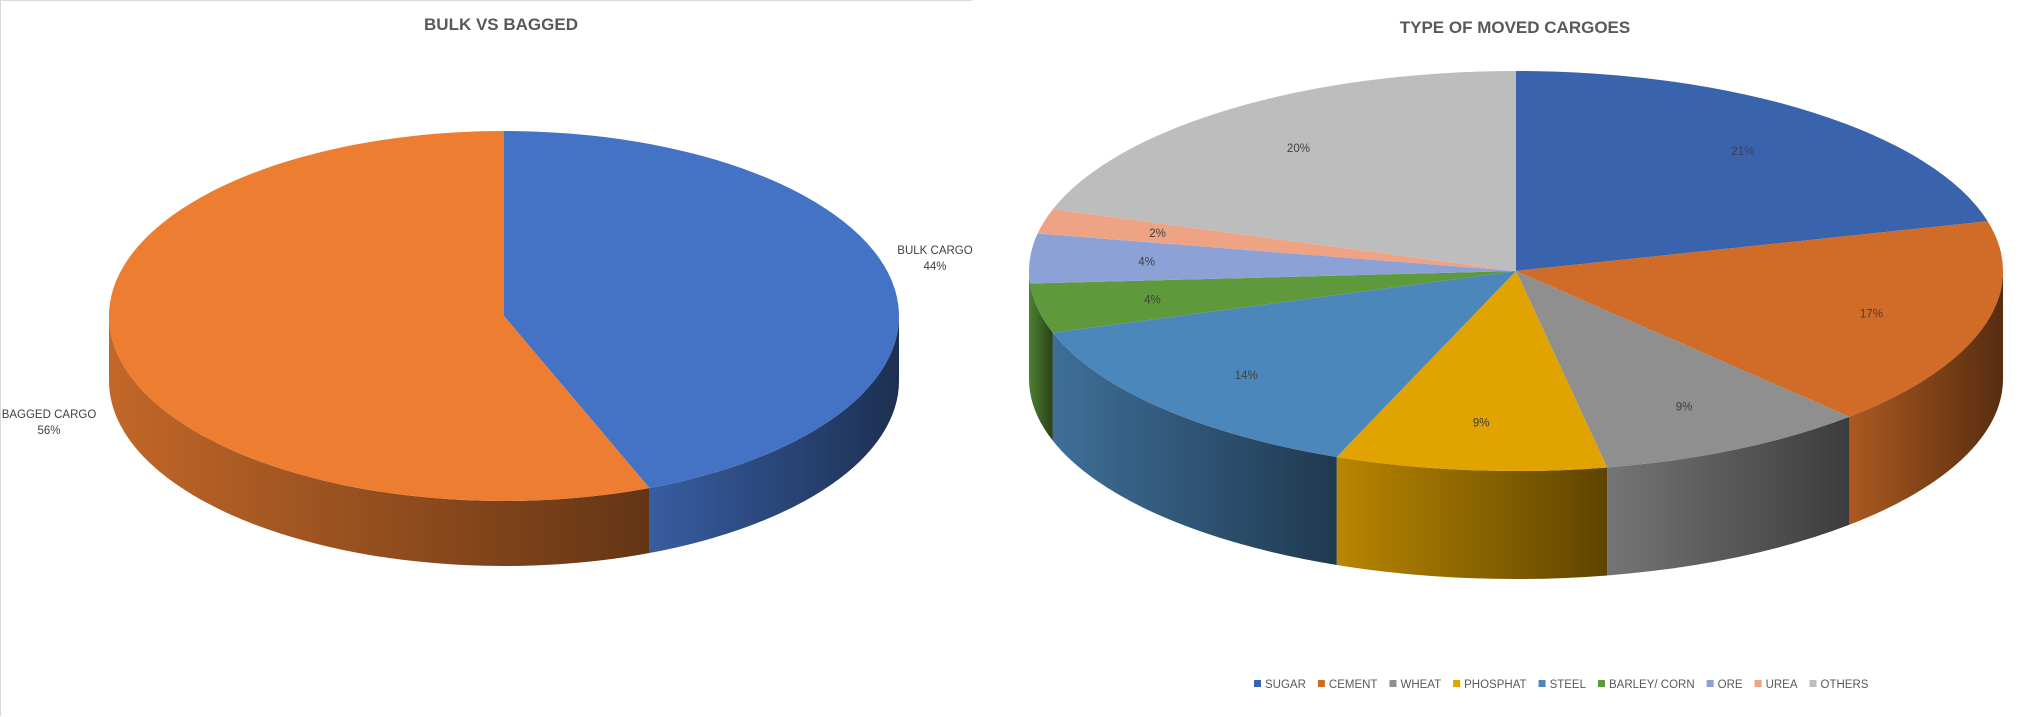 The width and height of the screenshot is (2020, 717). What do you see at coordinates (1481, 423) in the screenshot?
I see `data-label-phosphat: 9%` at bounding box center [1481, 423].